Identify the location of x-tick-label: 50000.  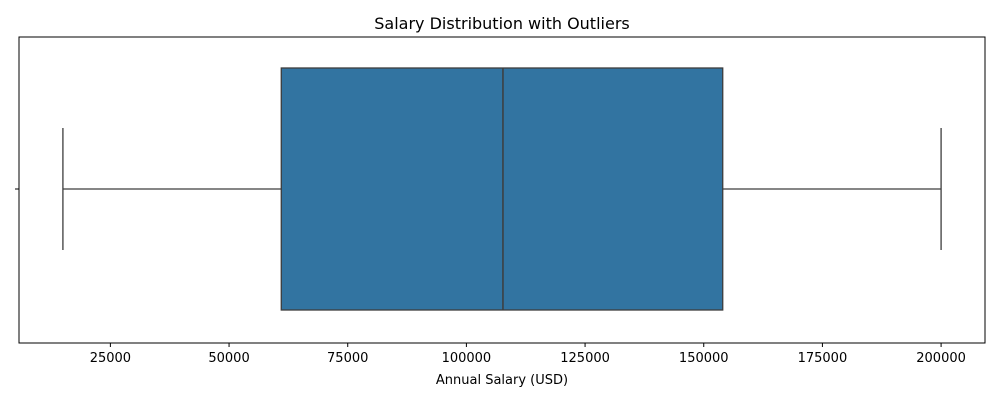
(228, 358).